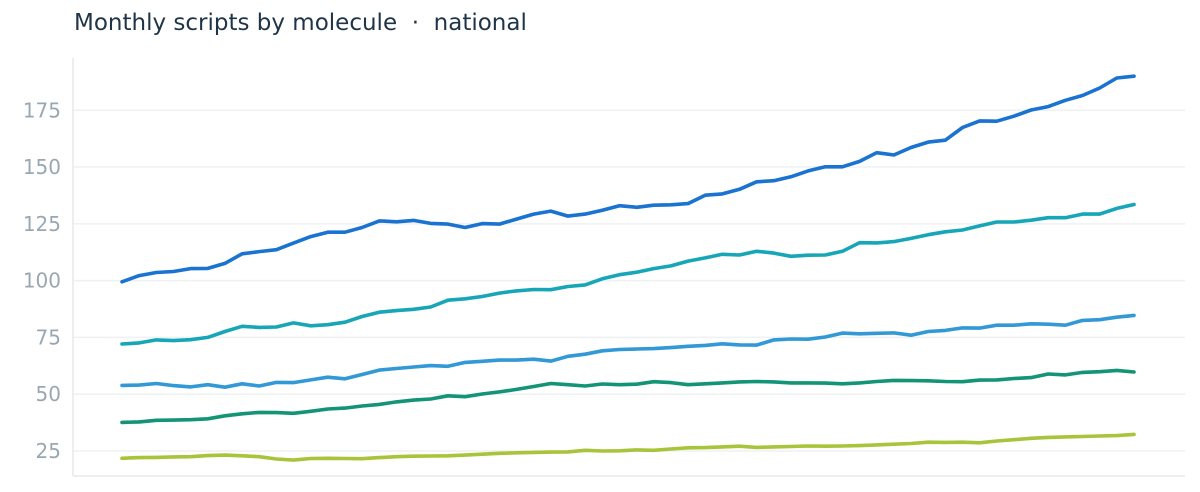  I want to click on y-tick-label: 150, so click(42, 167).